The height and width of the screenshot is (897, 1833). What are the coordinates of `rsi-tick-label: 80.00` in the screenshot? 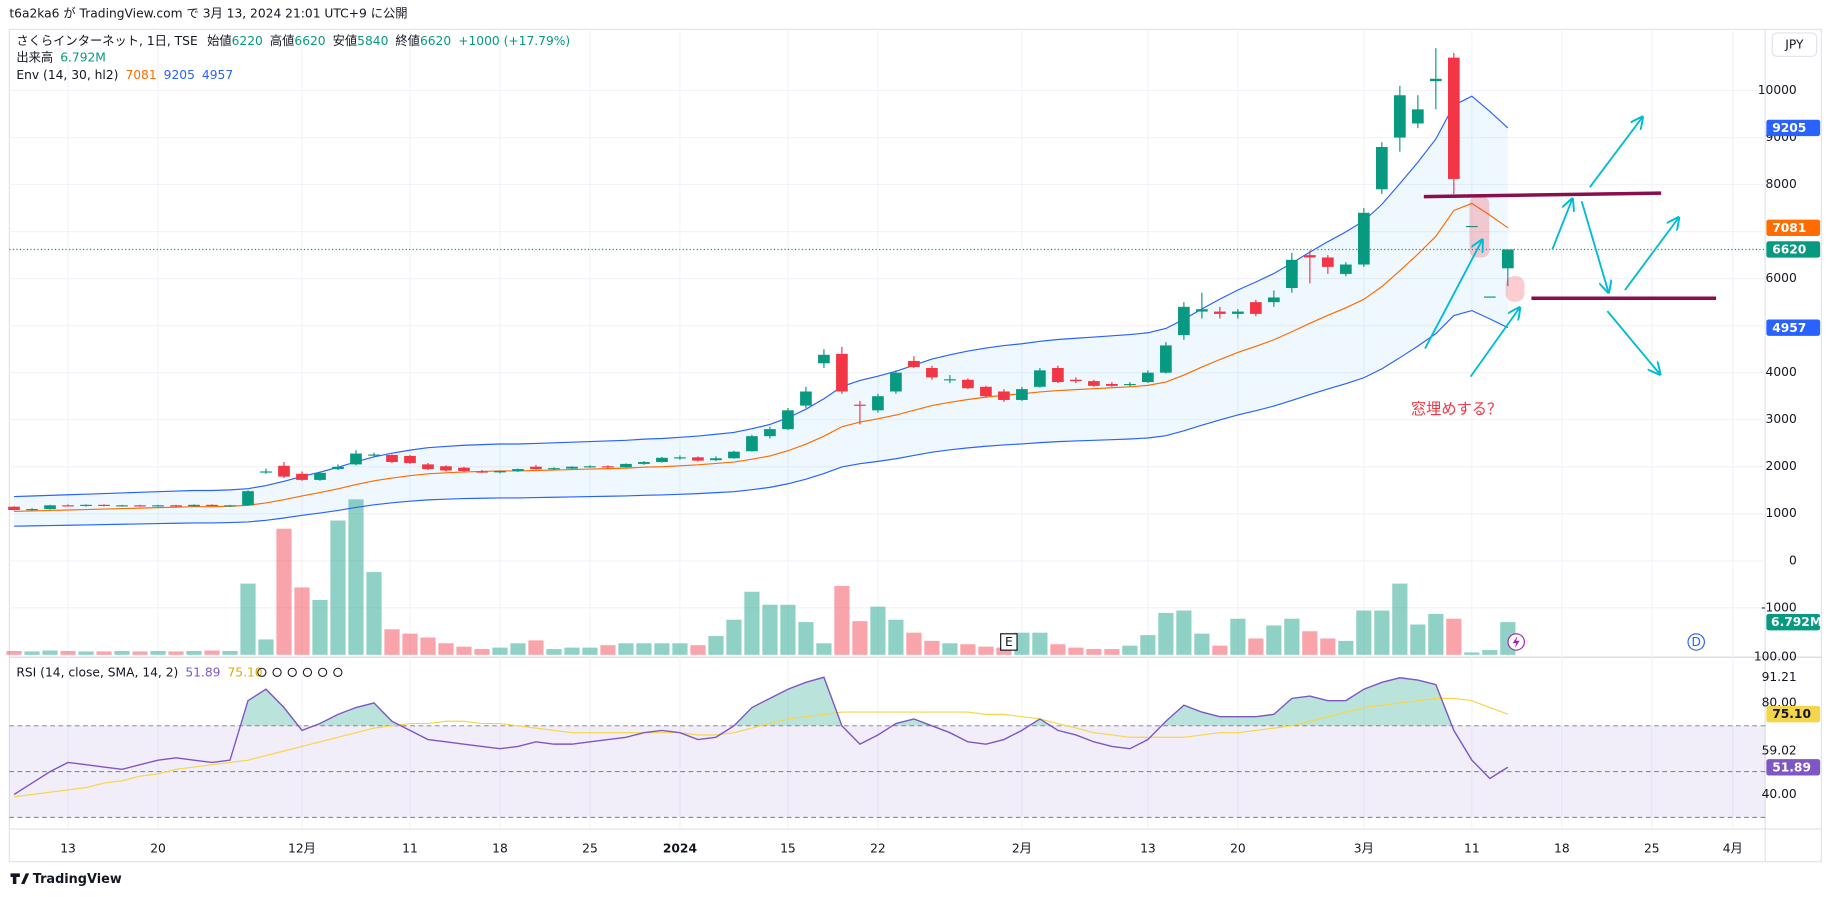 It's located at (1779, 702).